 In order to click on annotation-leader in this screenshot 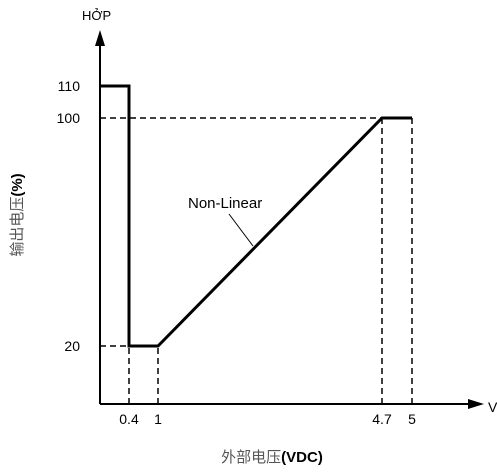, I will do `click(241, 230)`.